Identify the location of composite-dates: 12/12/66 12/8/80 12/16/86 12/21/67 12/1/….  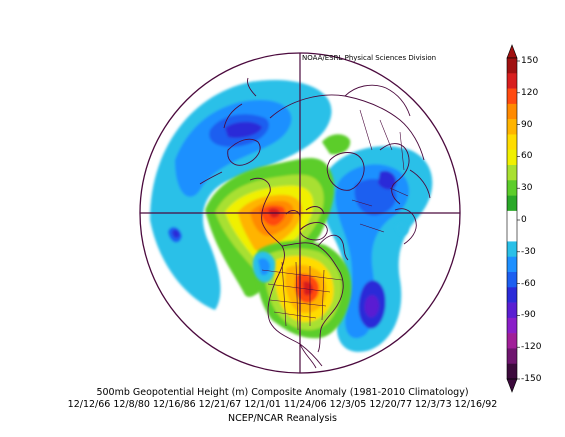
(282, 404).